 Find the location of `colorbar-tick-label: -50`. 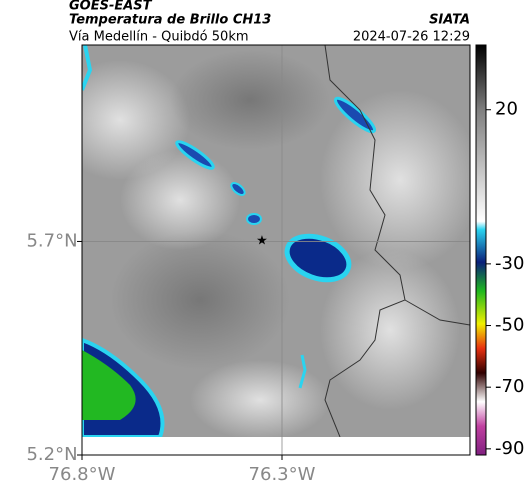

colorbar-tick-label: -50 is located at coordinates (509, 325).